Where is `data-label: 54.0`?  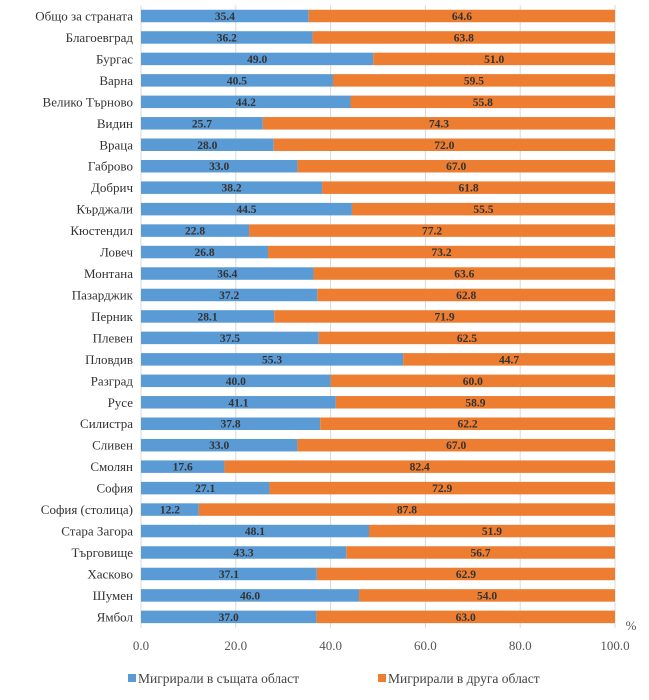 data-label: 54.0 is located at coordinates (487, 596).